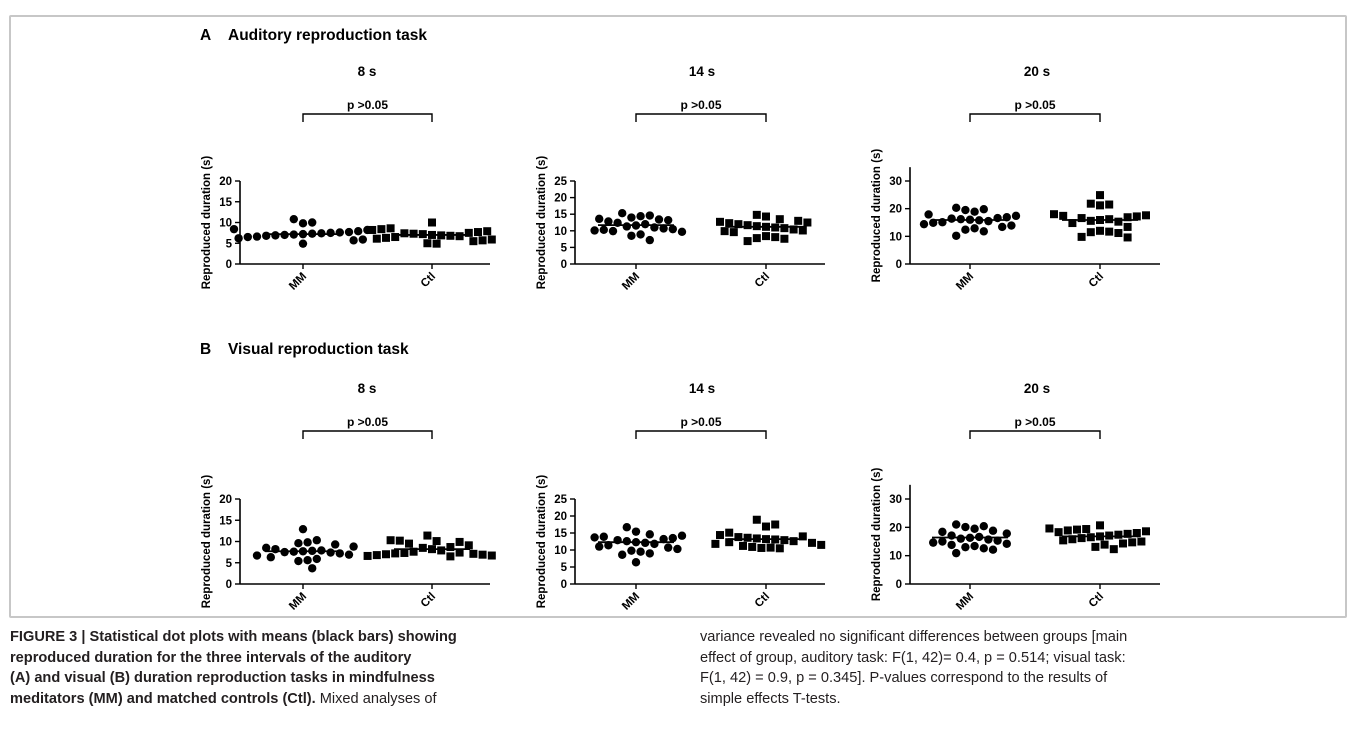  I want to click on y-tick-label: 5, so click(564, 568).